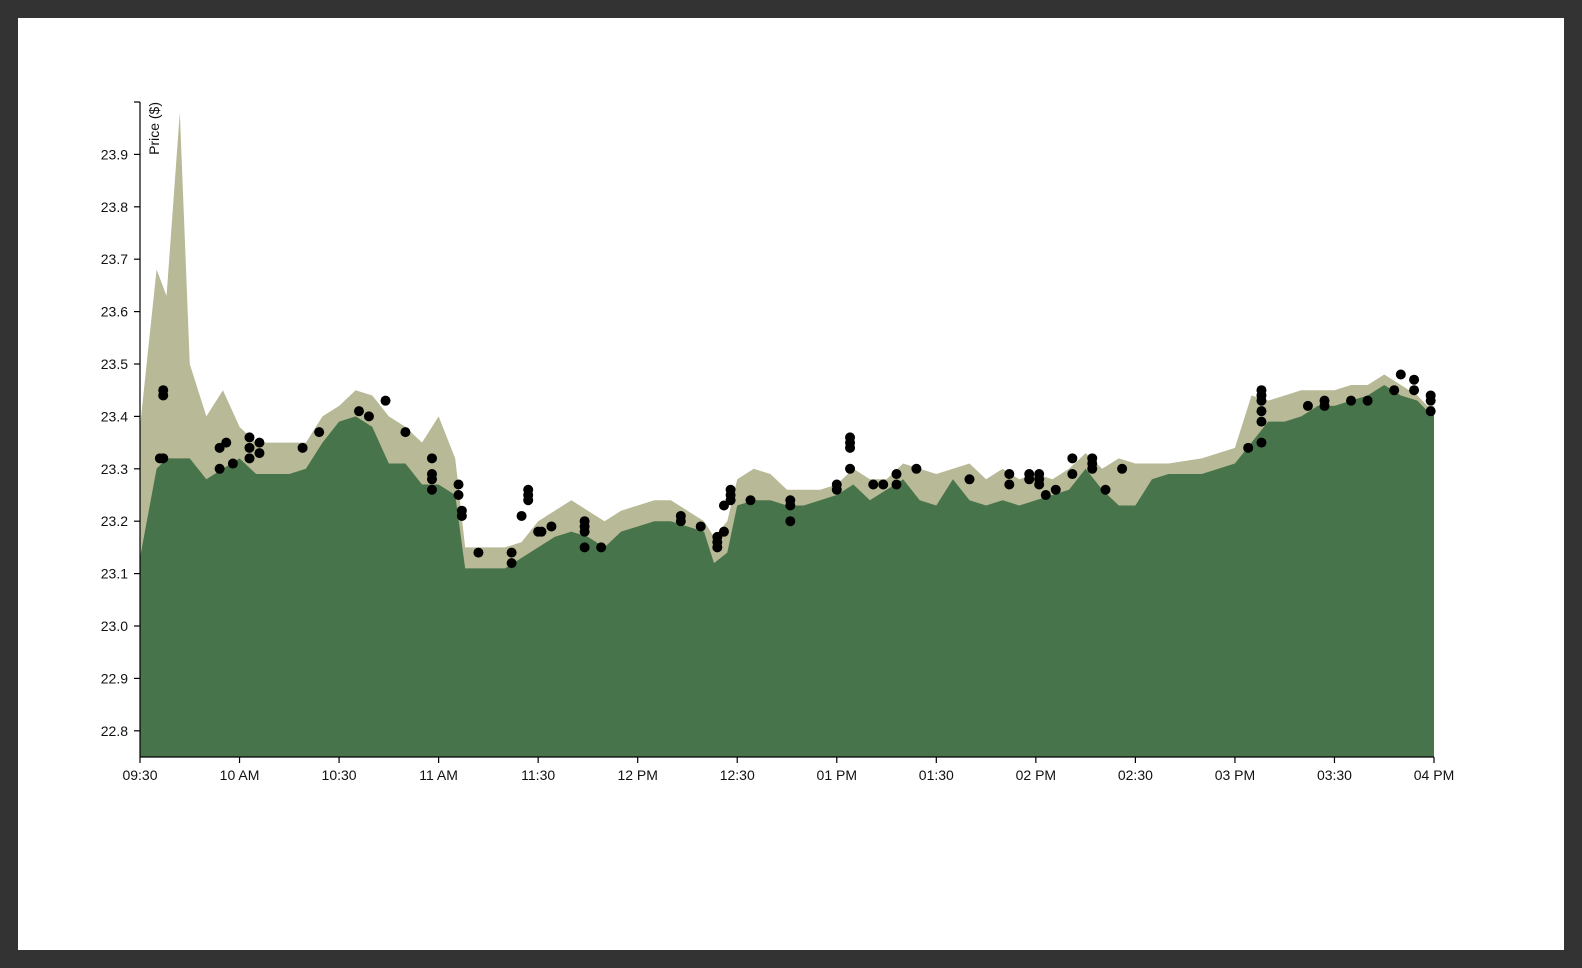  What do you see at coordinates (637, 775) in the screenshot?
I see `x-tick-label: 12 PM` at bounding box center [637, 775].